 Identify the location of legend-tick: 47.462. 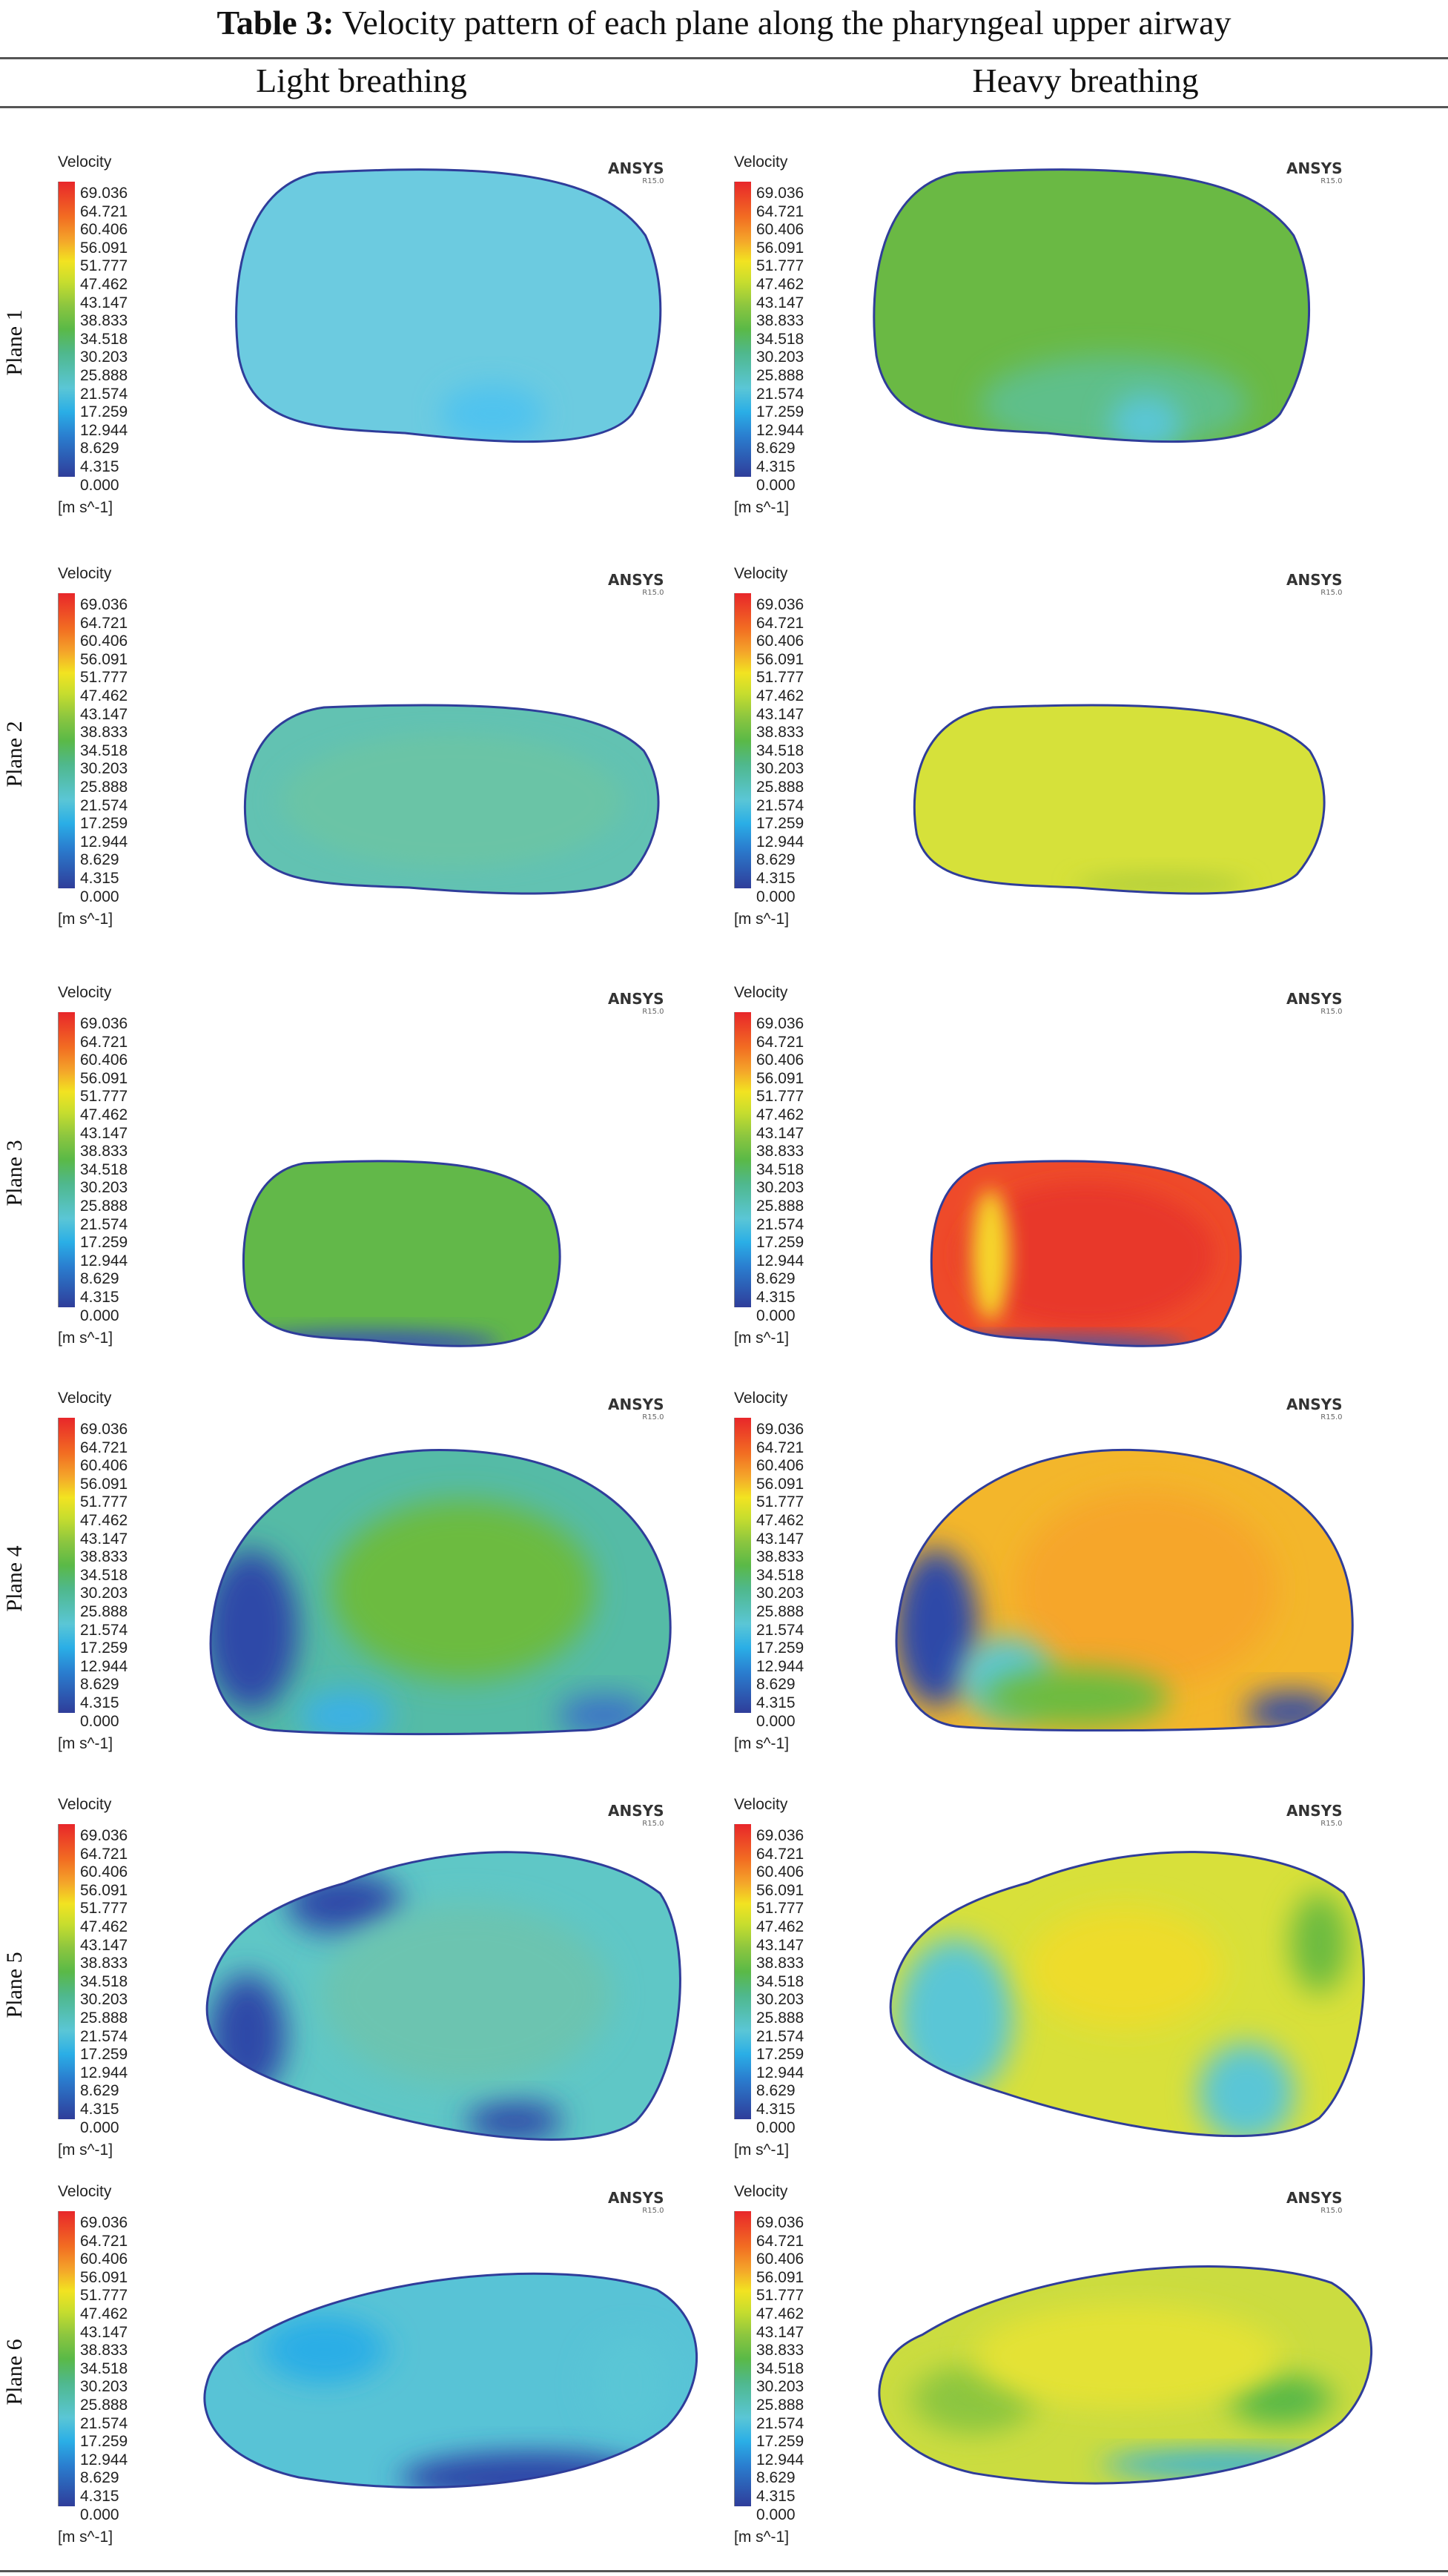
(104, 1926).